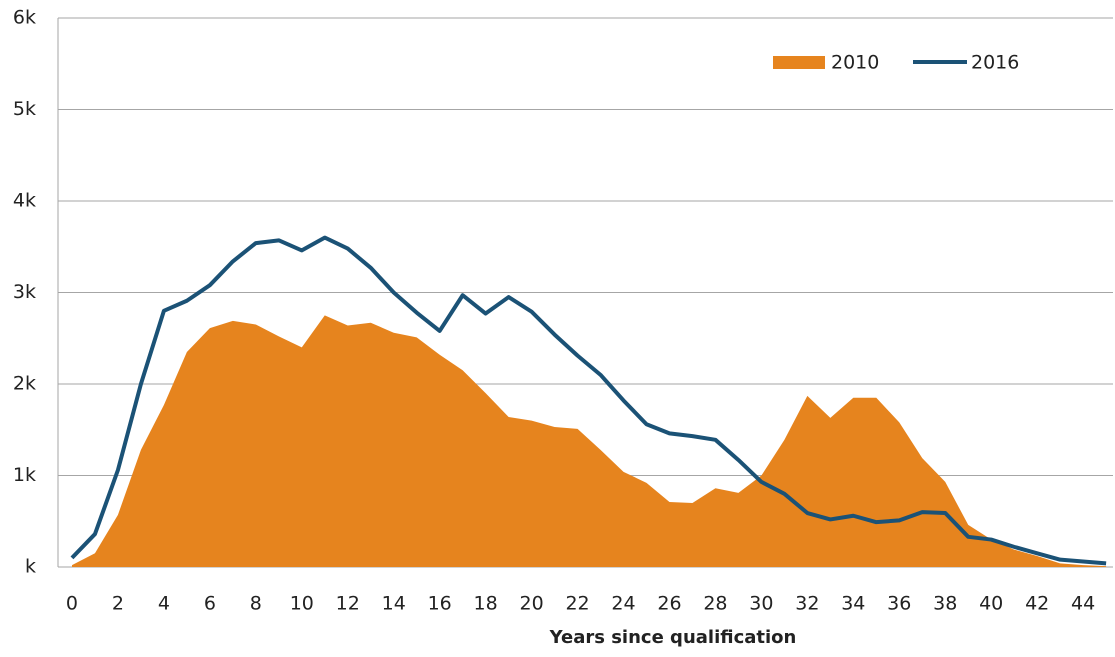 This screenshot has height=657, width=1115. What do you see at coordinates (853, 604) in the screenshot?
I see `x-tick-label: 34` at bounding box center [853, 604].